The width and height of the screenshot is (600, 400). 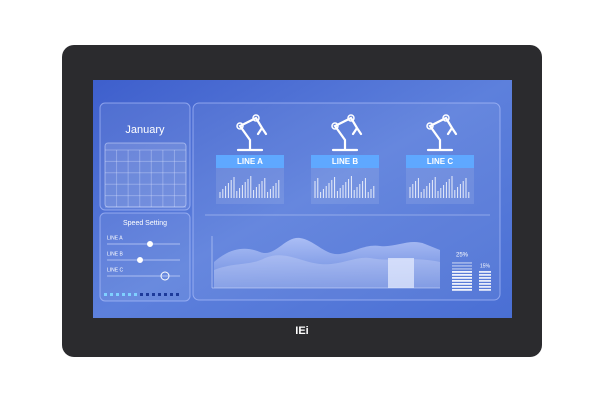 What do you see at coordinates (115, 238) in the screenshot?
I see `slider-label: LINE A` at bounding box center [115, 238].